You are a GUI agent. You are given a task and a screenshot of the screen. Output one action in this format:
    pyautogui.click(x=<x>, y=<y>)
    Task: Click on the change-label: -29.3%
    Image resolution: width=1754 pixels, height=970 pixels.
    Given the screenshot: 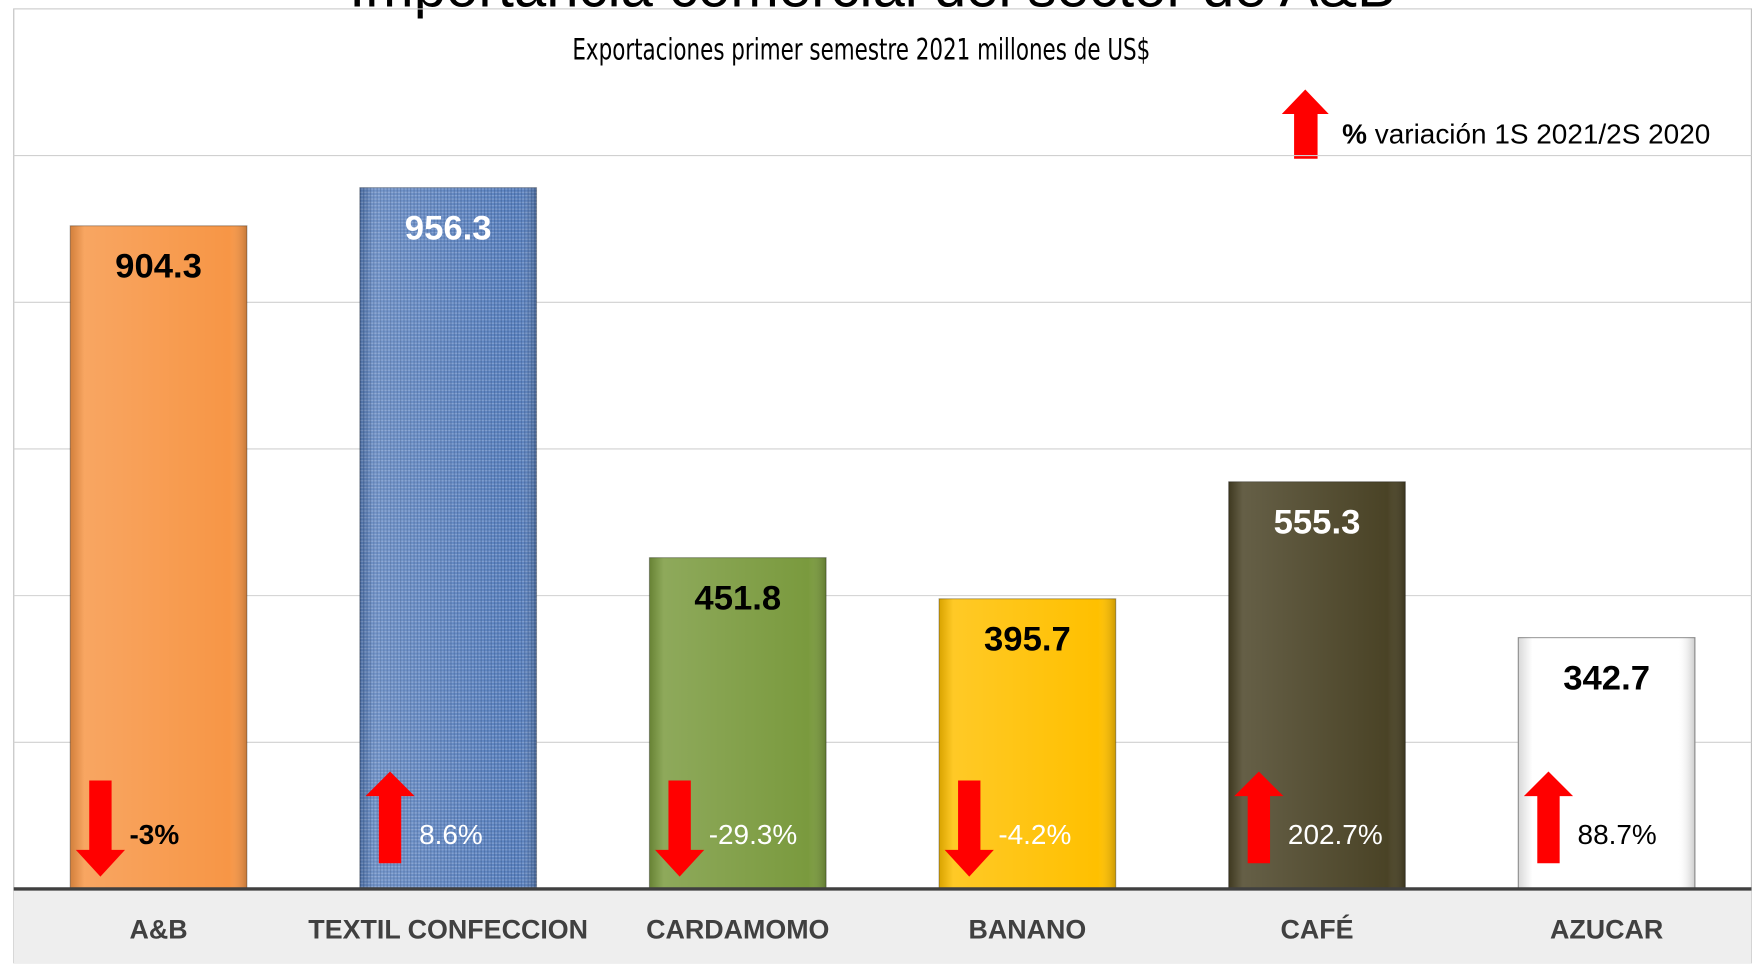 What is the action you would take?
    pyautogui.click(x=753, y=834)
    